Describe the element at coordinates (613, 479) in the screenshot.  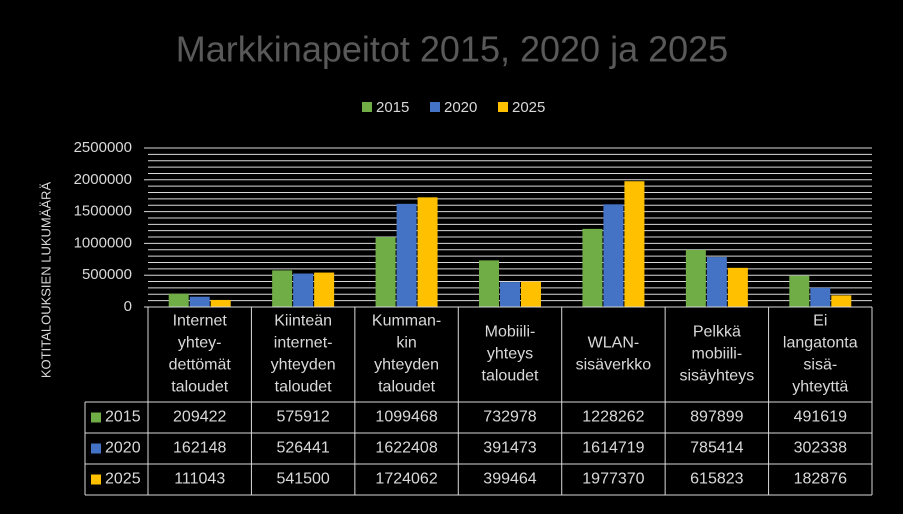
I see `table-cell: 1977370` at that location.